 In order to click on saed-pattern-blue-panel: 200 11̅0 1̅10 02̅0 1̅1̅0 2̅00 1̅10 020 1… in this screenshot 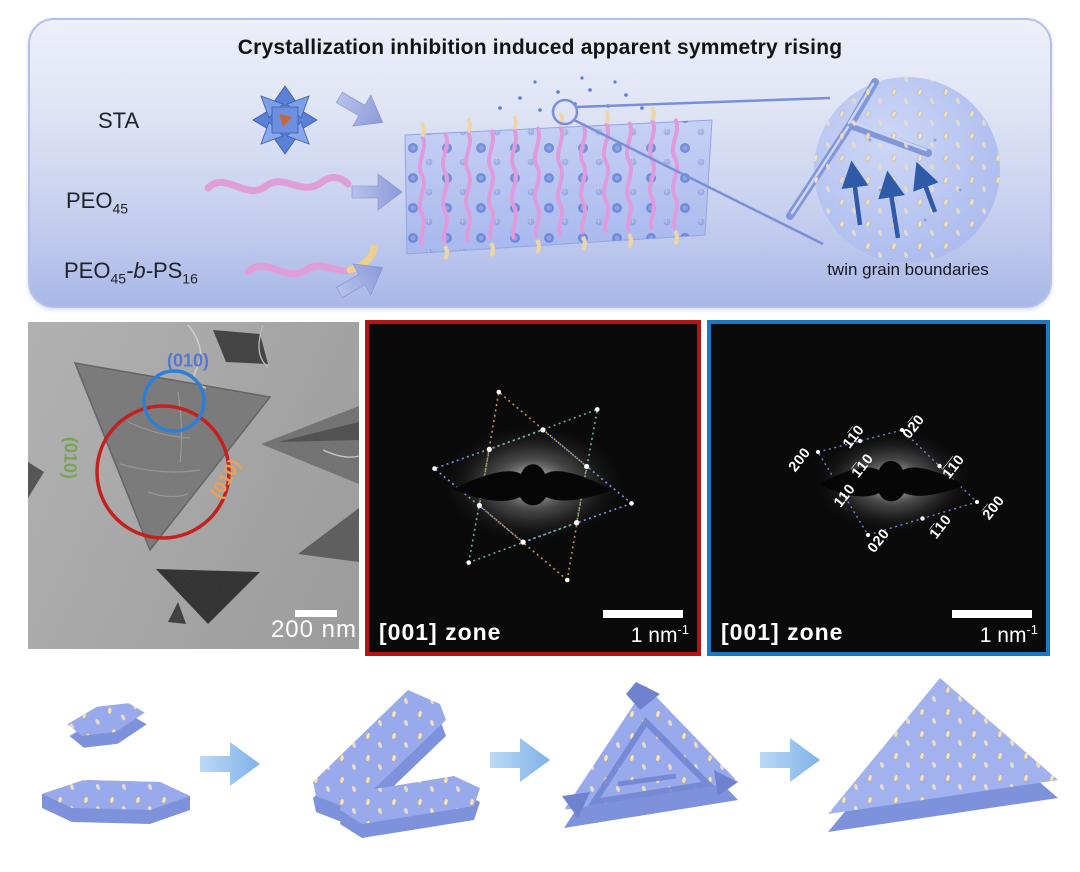, I will do `click(878, 488)`.